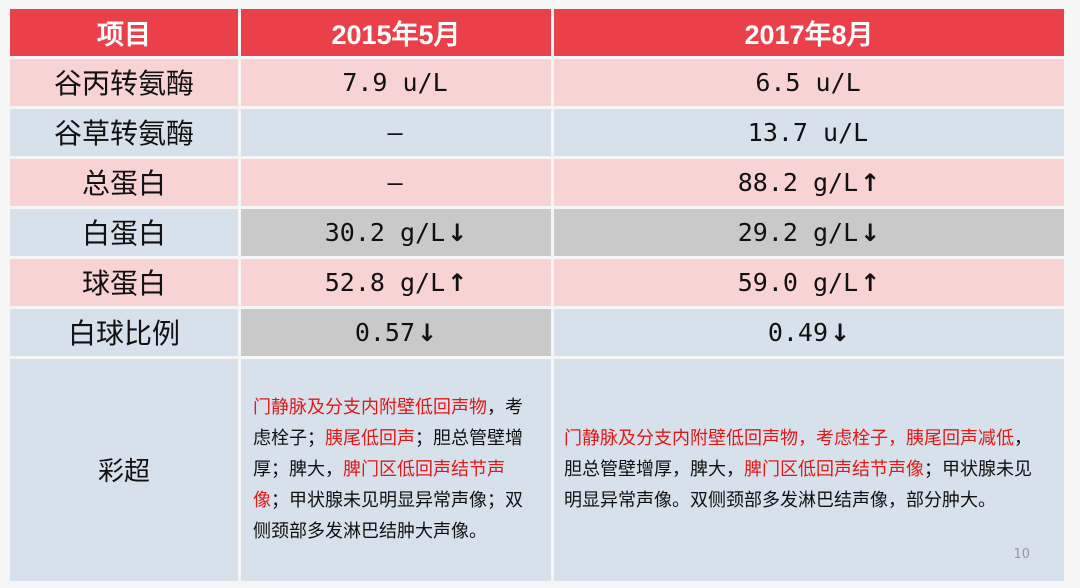  What do you see at coordinates (396, 82) in the screenshot?
I see `row-value-2015: 7.9 u/L` at bounding box center [396, 82].